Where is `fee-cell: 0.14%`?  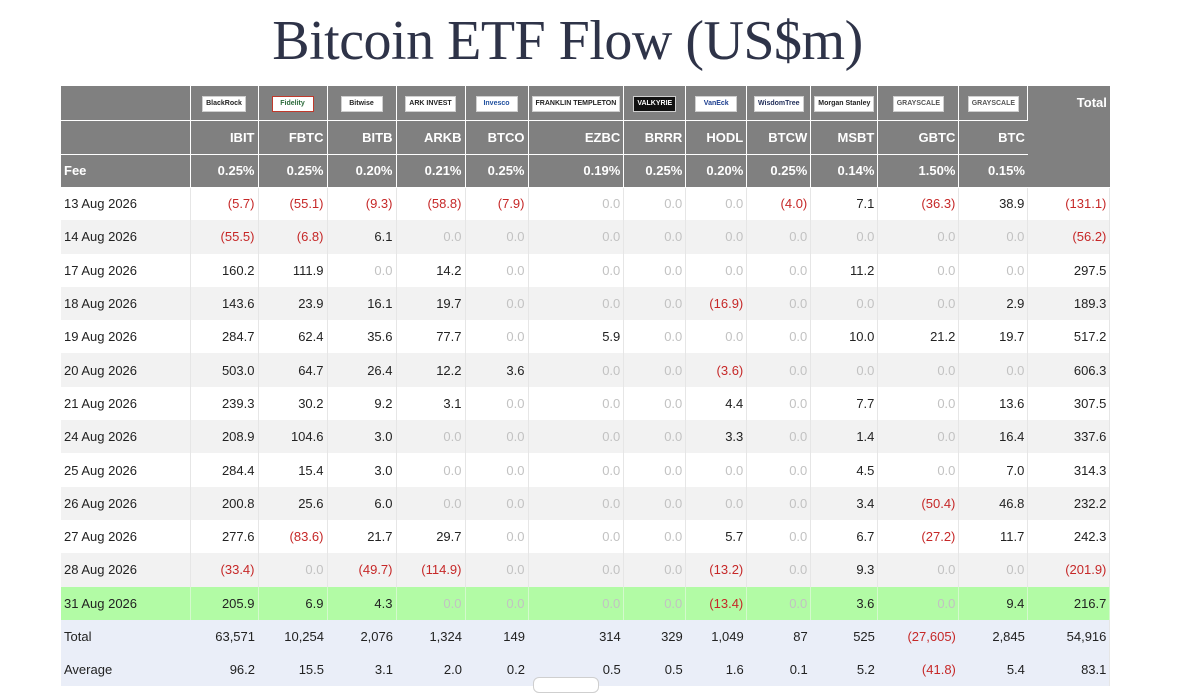
fee-cell: 0.14% is located at coordinates (844, 171).